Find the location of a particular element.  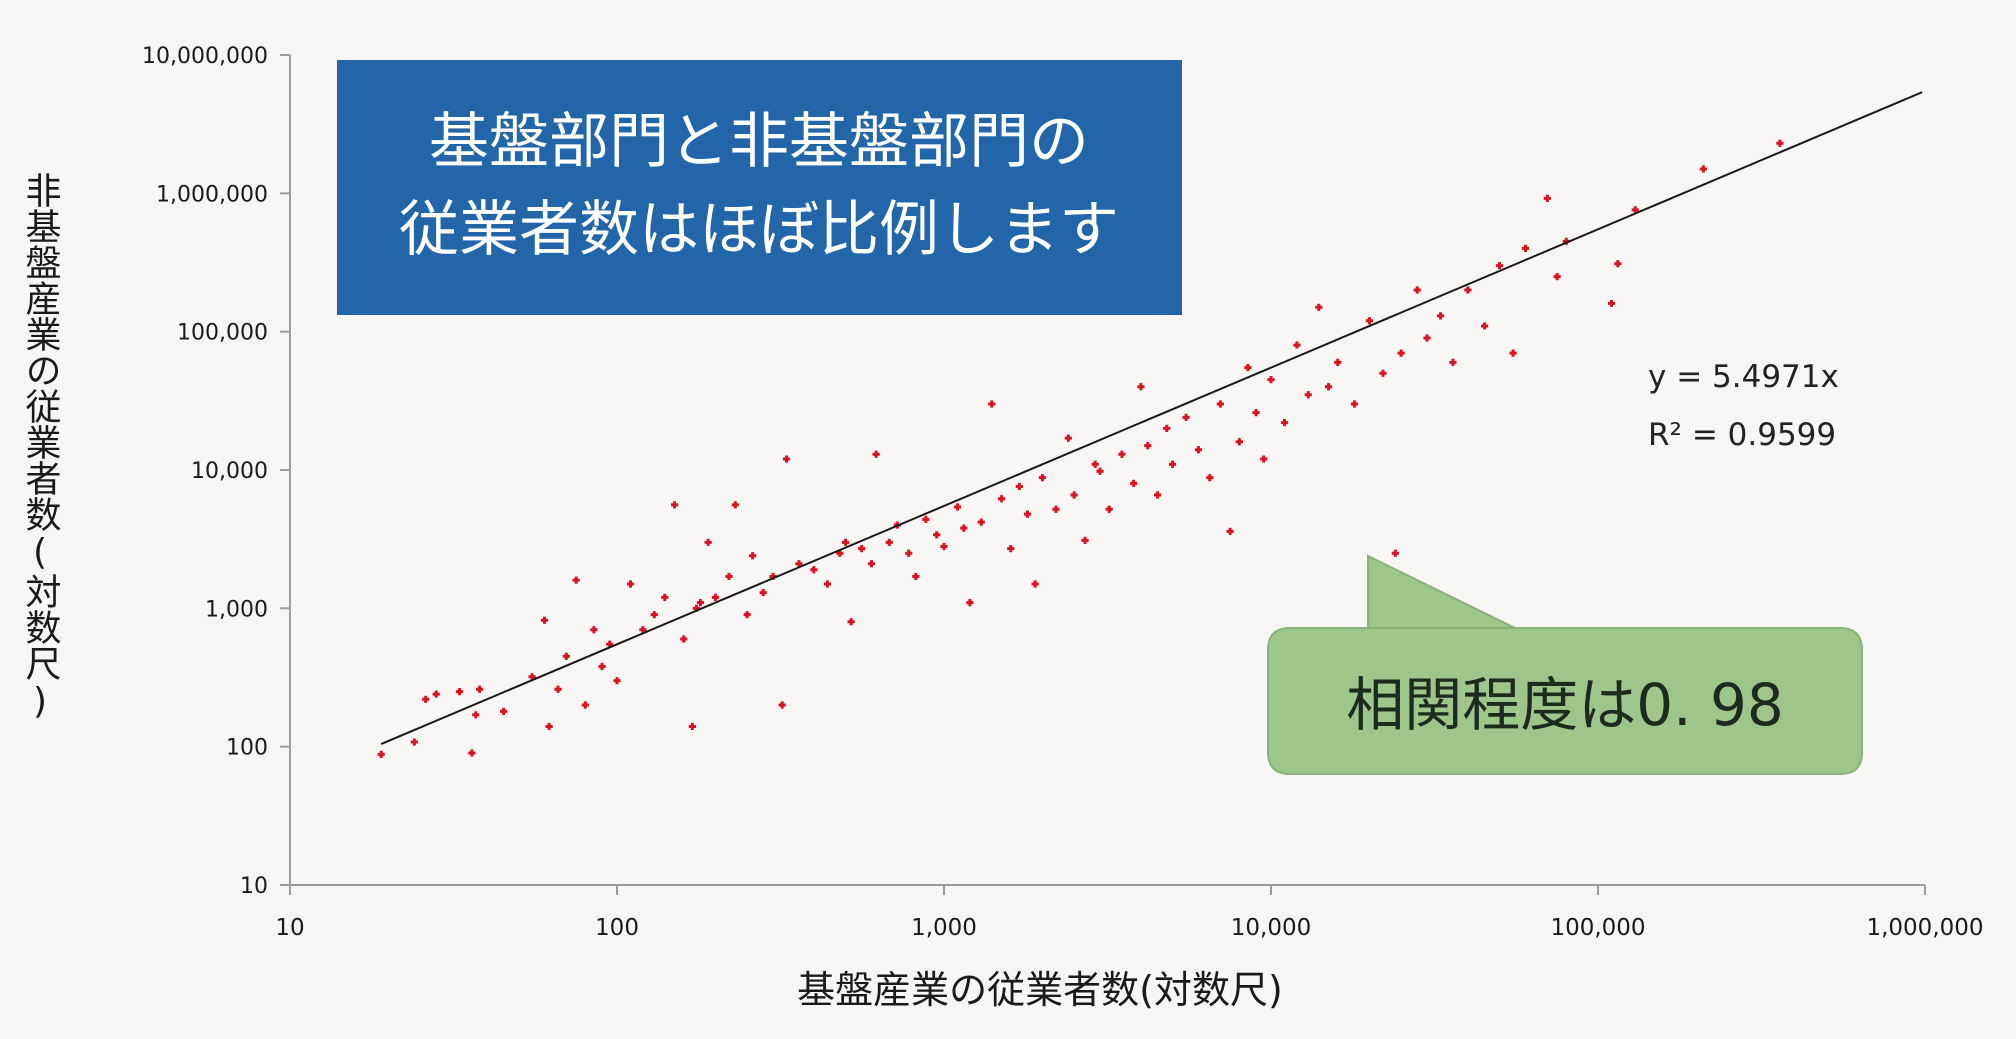

blue-callout-line-1: 基盤部門と非基盤部門の is located at coordinates (759, 142).